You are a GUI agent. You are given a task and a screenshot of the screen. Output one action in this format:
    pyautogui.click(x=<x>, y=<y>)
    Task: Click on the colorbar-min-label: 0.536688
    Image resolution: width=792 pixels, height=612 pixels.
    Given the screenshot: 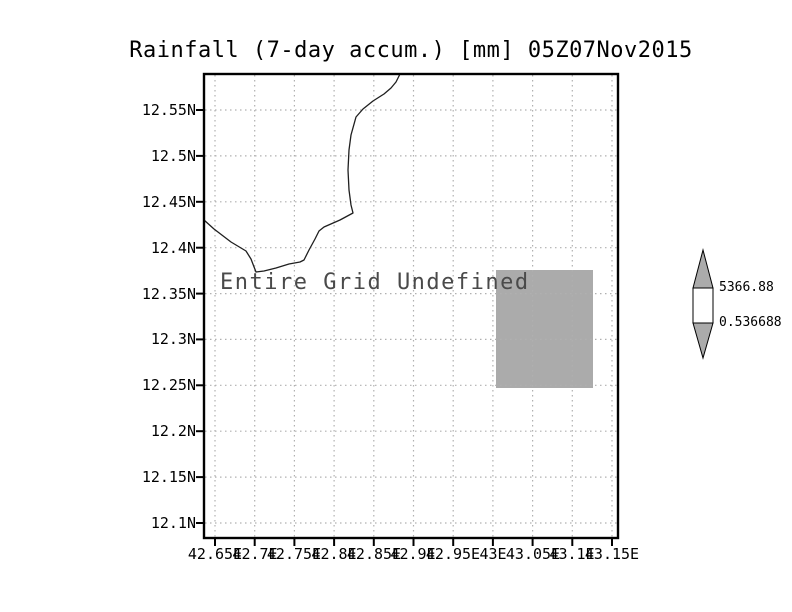 What is the action you would take?
    pyautogui.click(x=750, y=322)
    